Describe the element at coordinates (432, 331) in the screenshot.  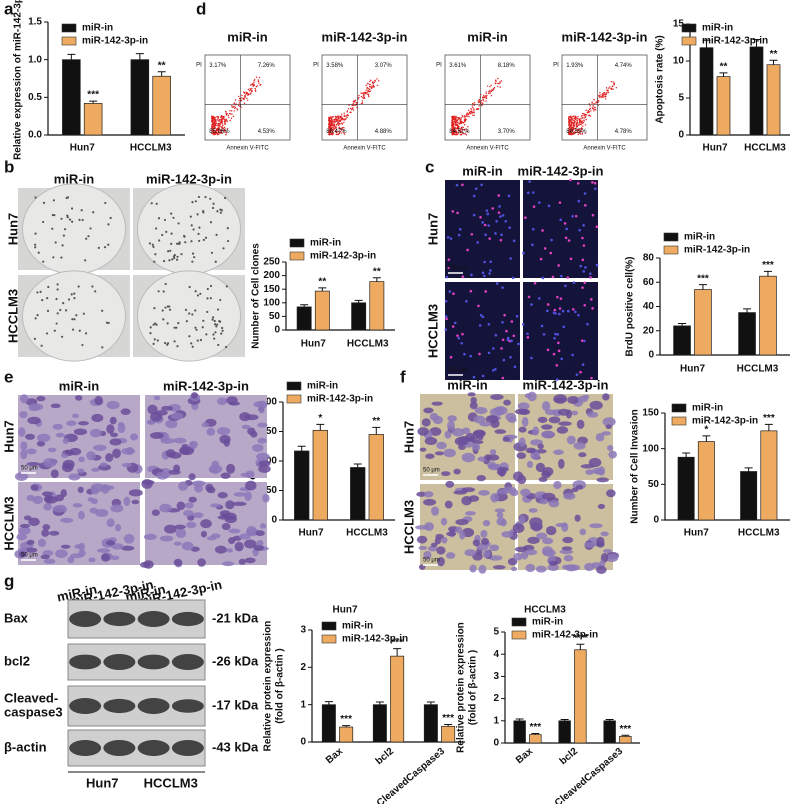
I see `row-label: HCCLM3` at that location.